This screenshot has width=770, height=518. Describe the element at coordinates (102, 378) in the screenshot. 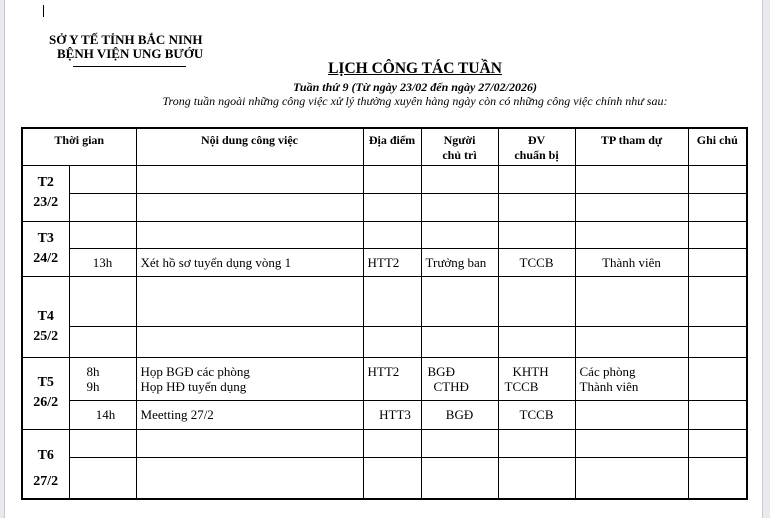

I see `time-cell: 8h 9h` at that location.